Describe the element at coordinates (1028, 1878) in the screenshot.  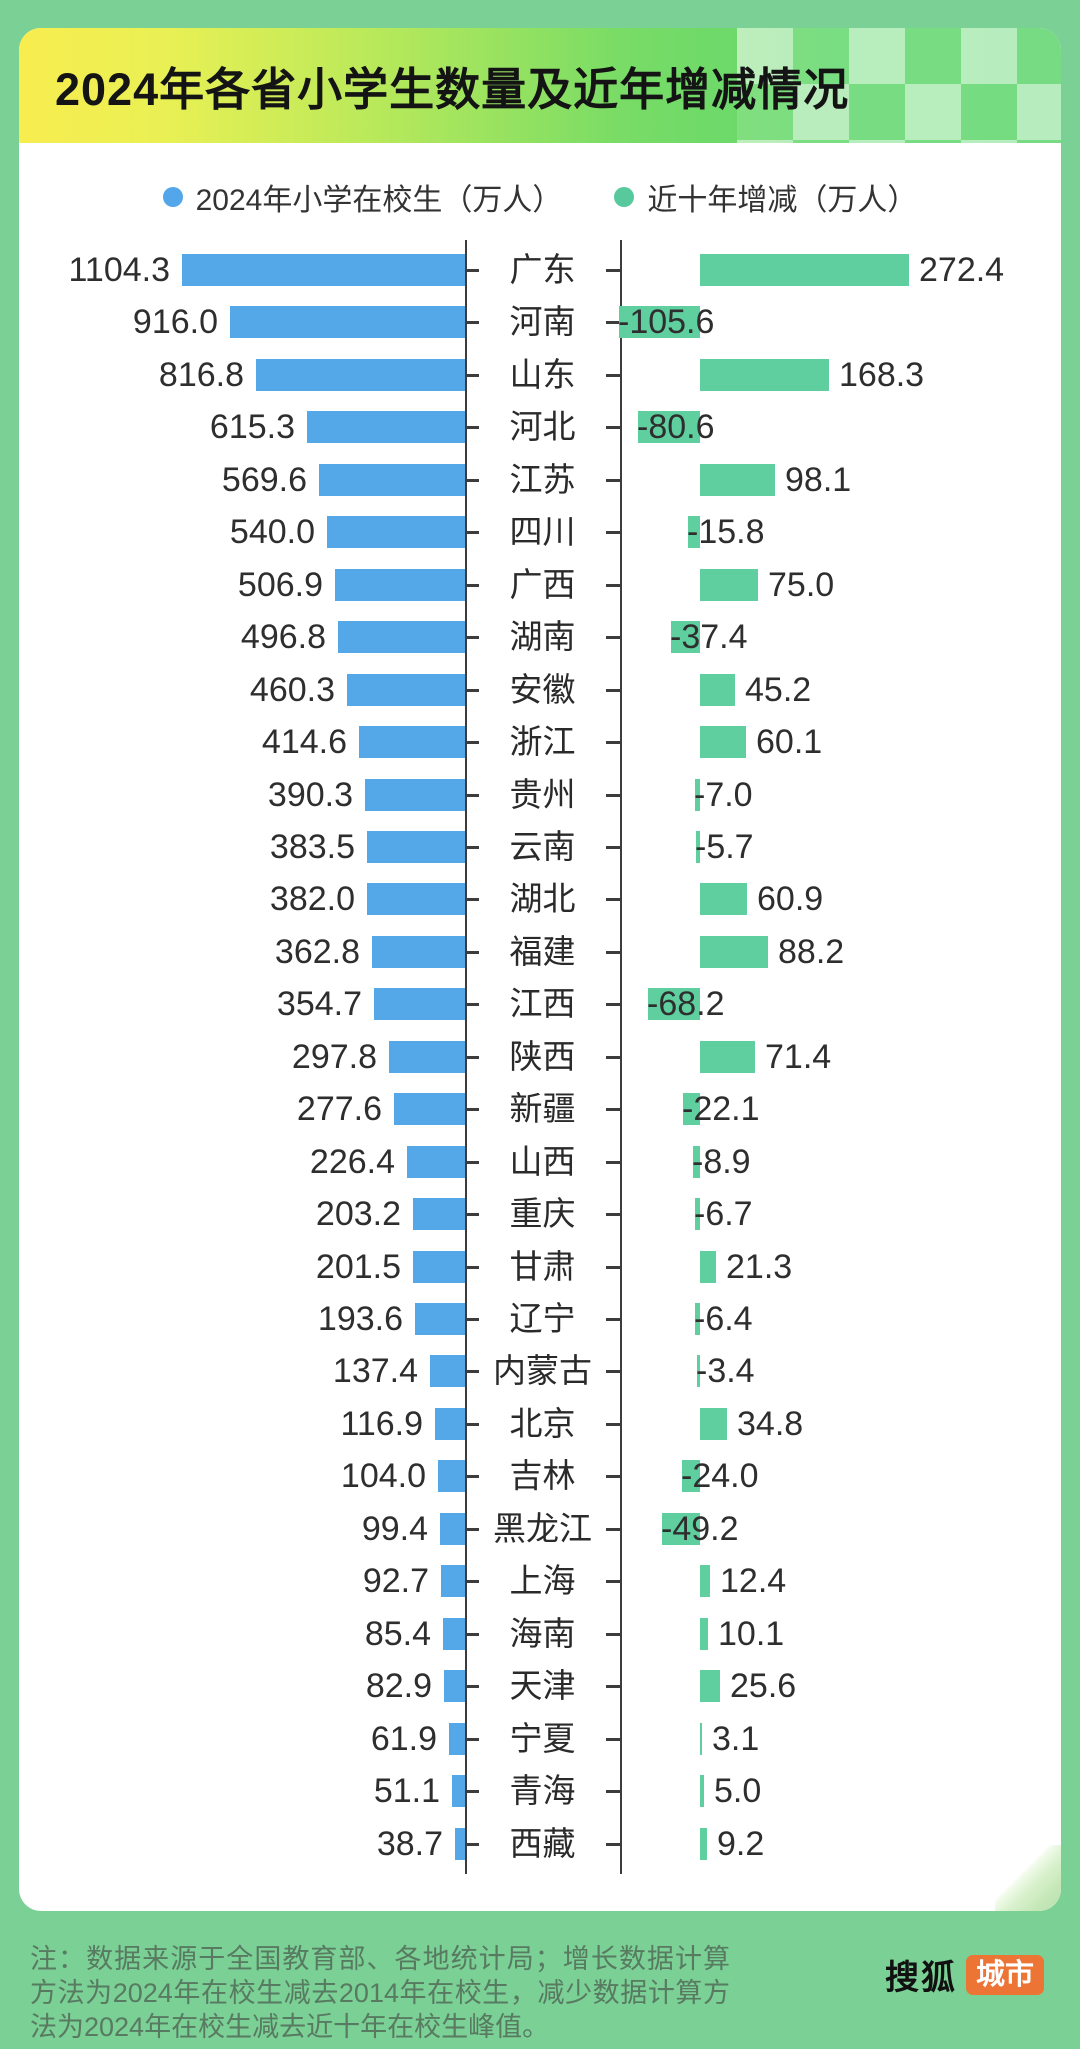
I see `page-curl-decoration` at that location.